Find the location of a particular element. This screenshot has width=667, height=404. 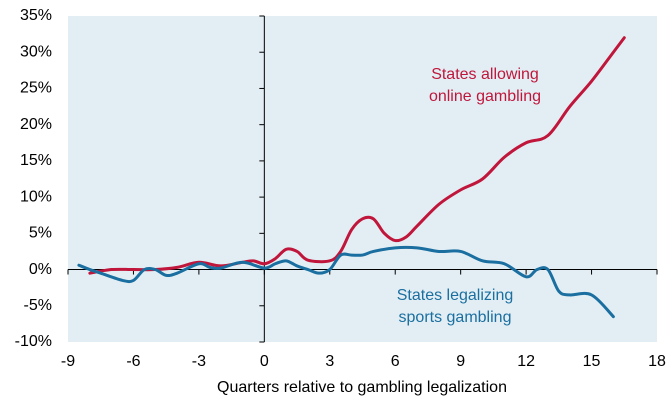

y-tick-label: 35% is located at coordinates (36, 15).